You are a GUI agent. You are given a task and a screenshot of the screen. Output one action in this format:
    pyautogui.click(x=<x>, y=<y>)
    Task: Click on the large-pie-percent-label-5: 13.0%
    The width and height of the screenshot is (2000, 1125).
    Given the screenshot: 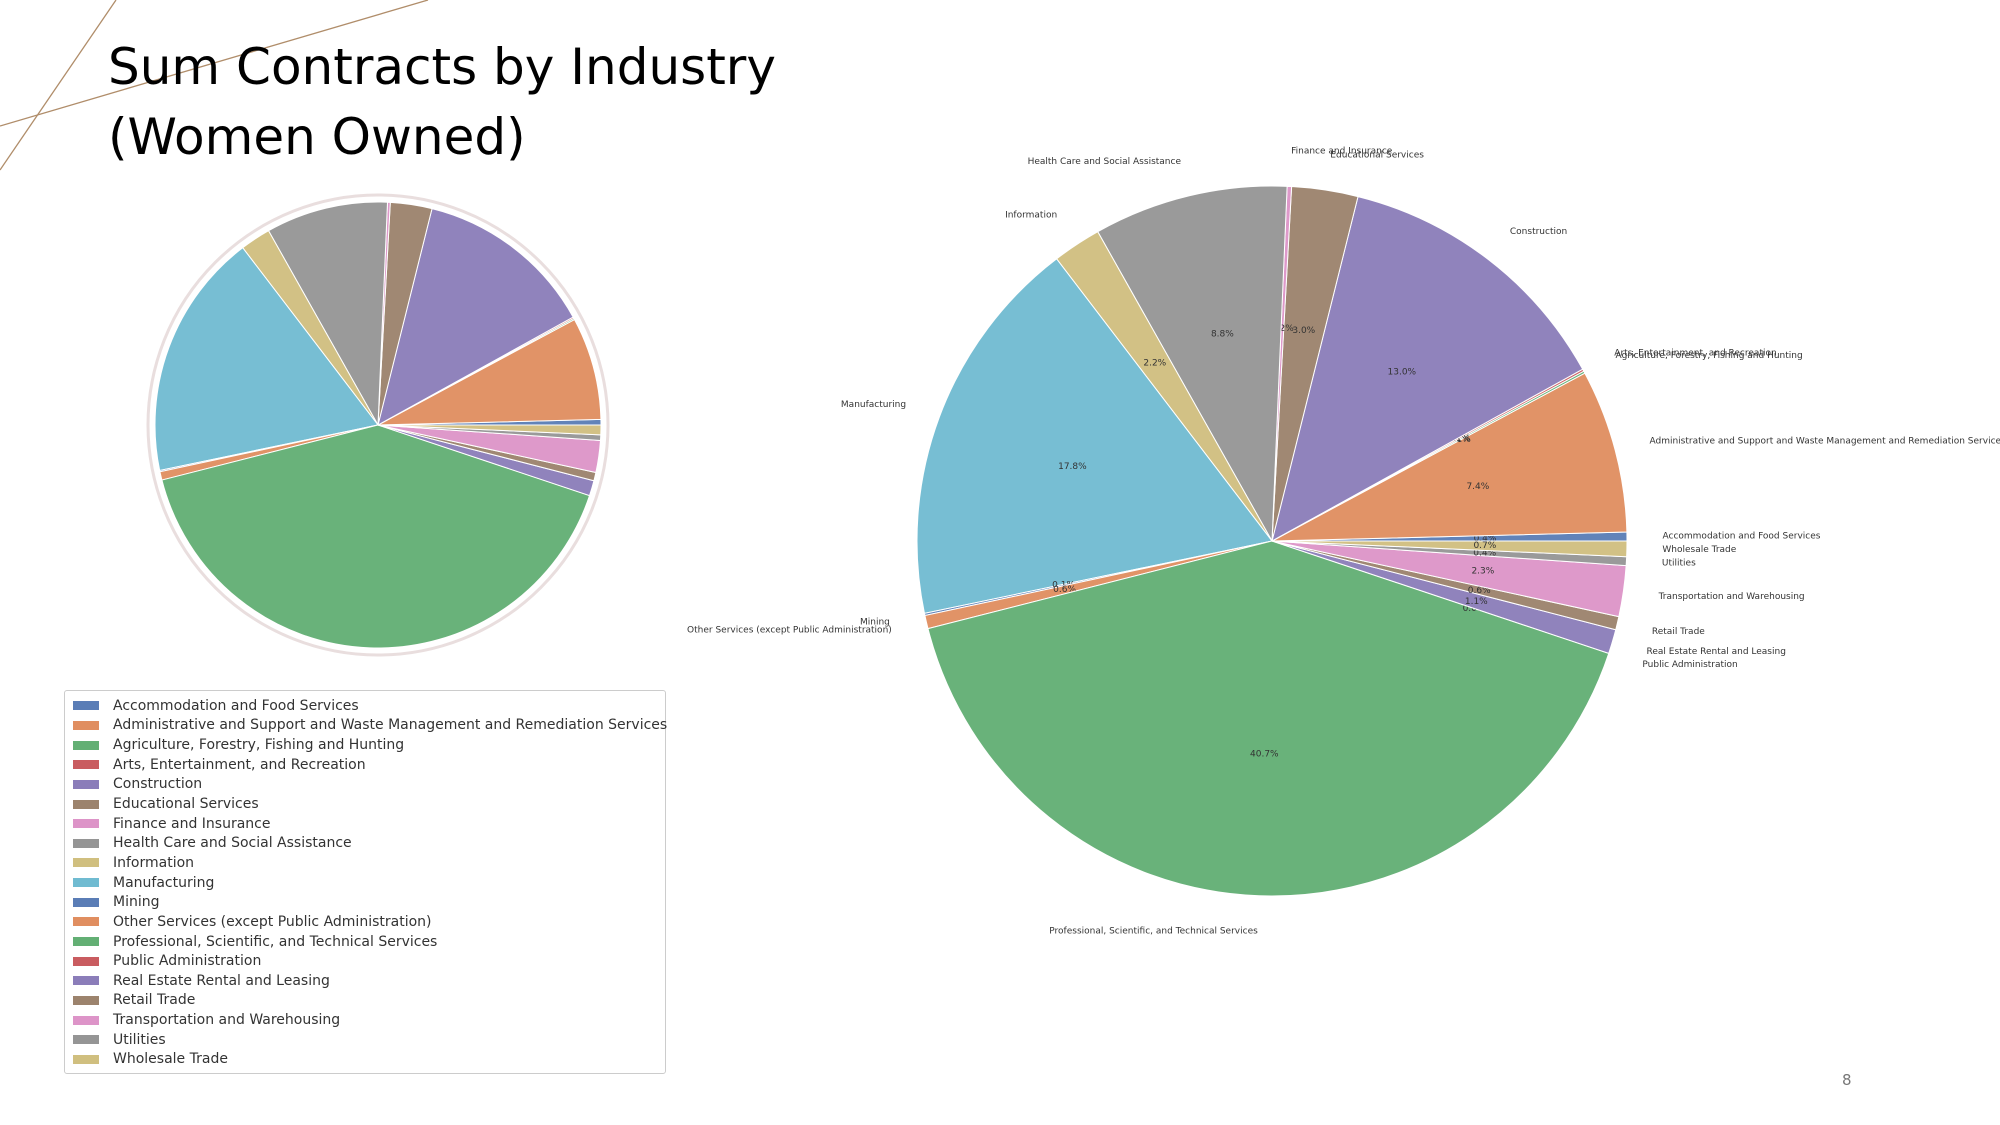 What is the action you would take?
    pyautogui.click(x=1402, y=373)
    